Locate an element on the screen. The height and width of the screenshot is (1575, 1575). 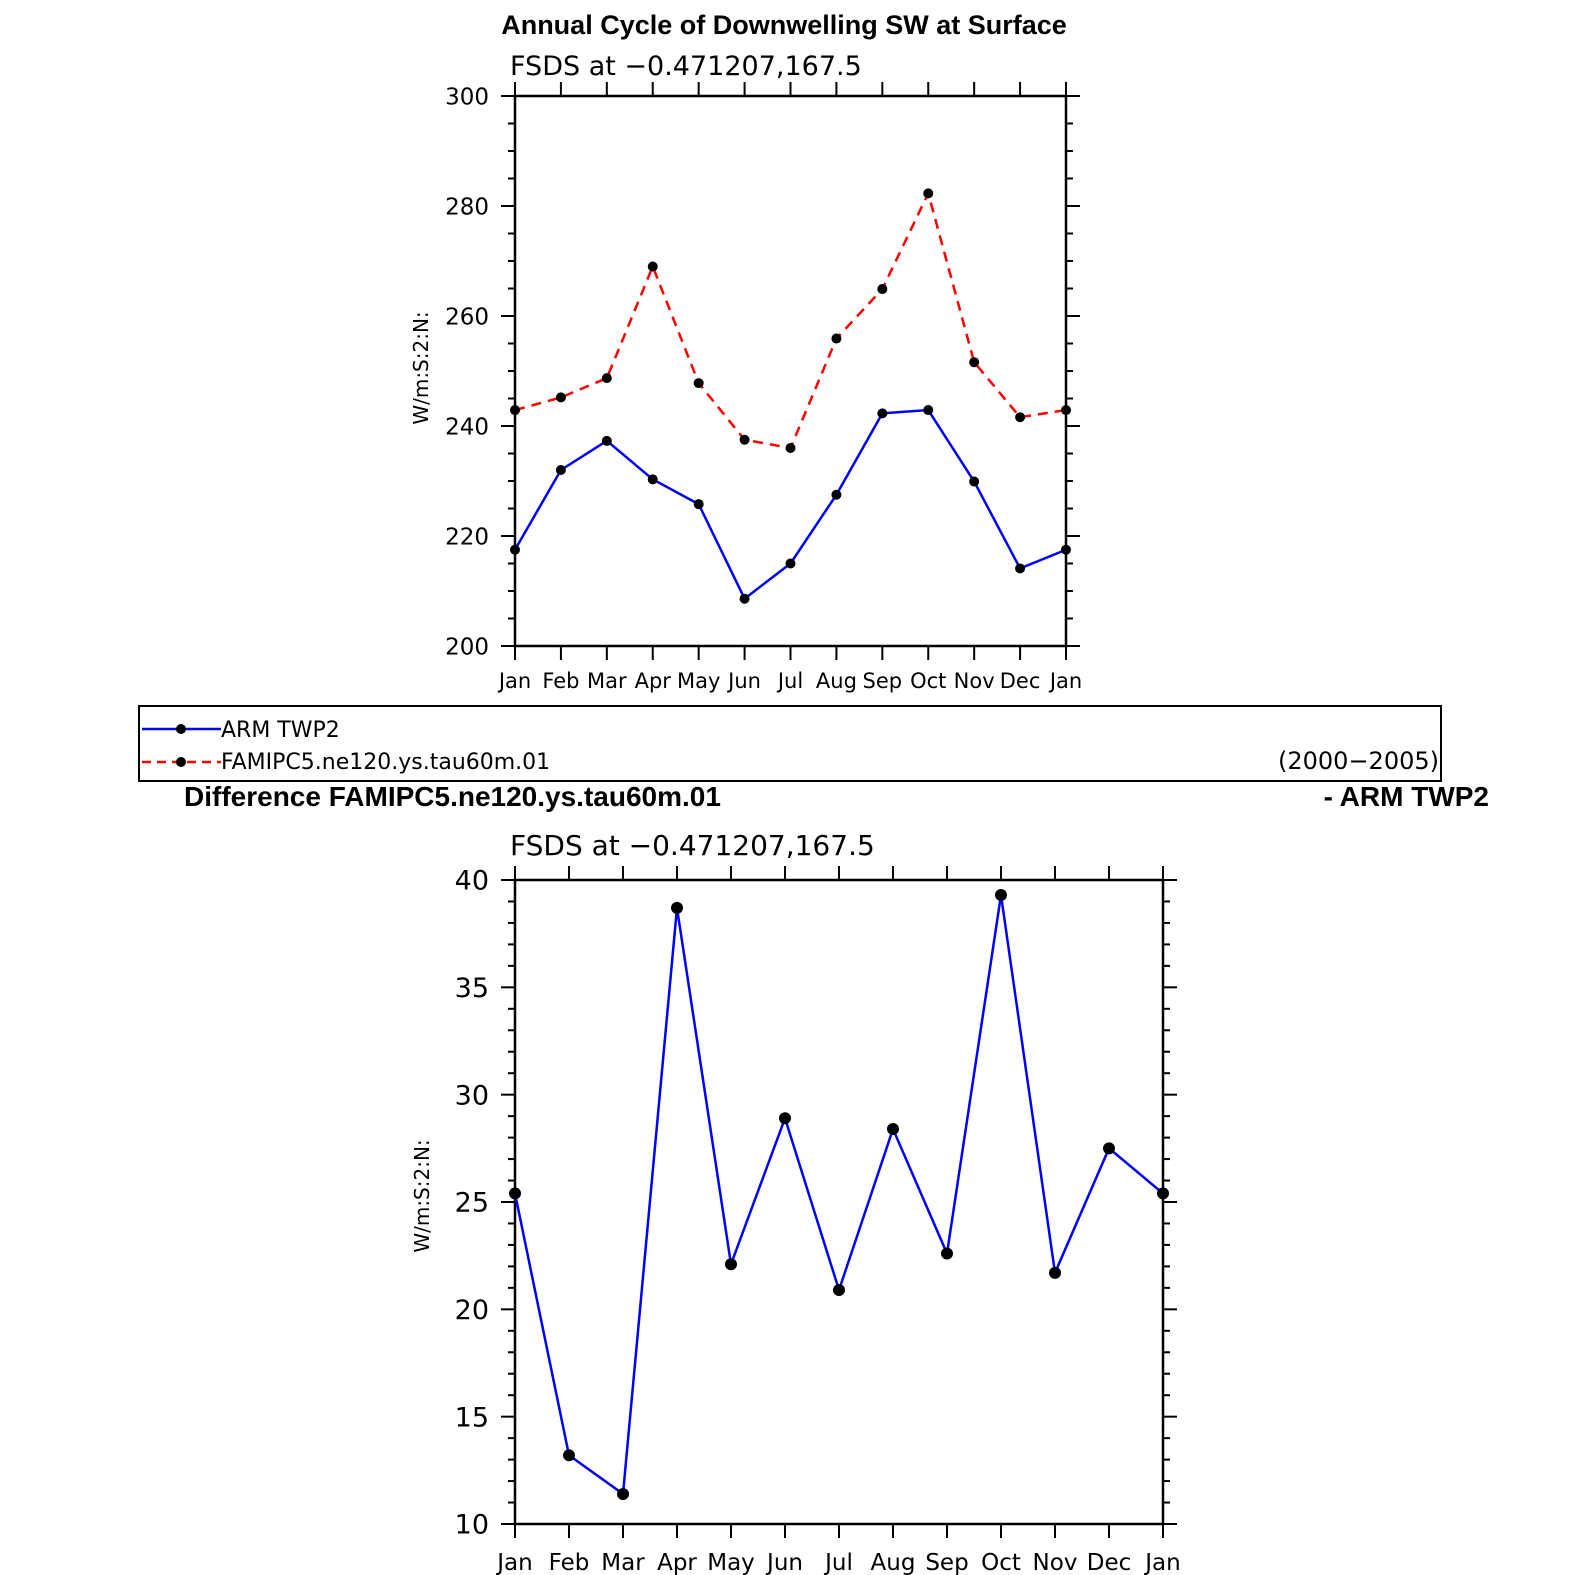
legend-frame is located at coordinates (790, 743).